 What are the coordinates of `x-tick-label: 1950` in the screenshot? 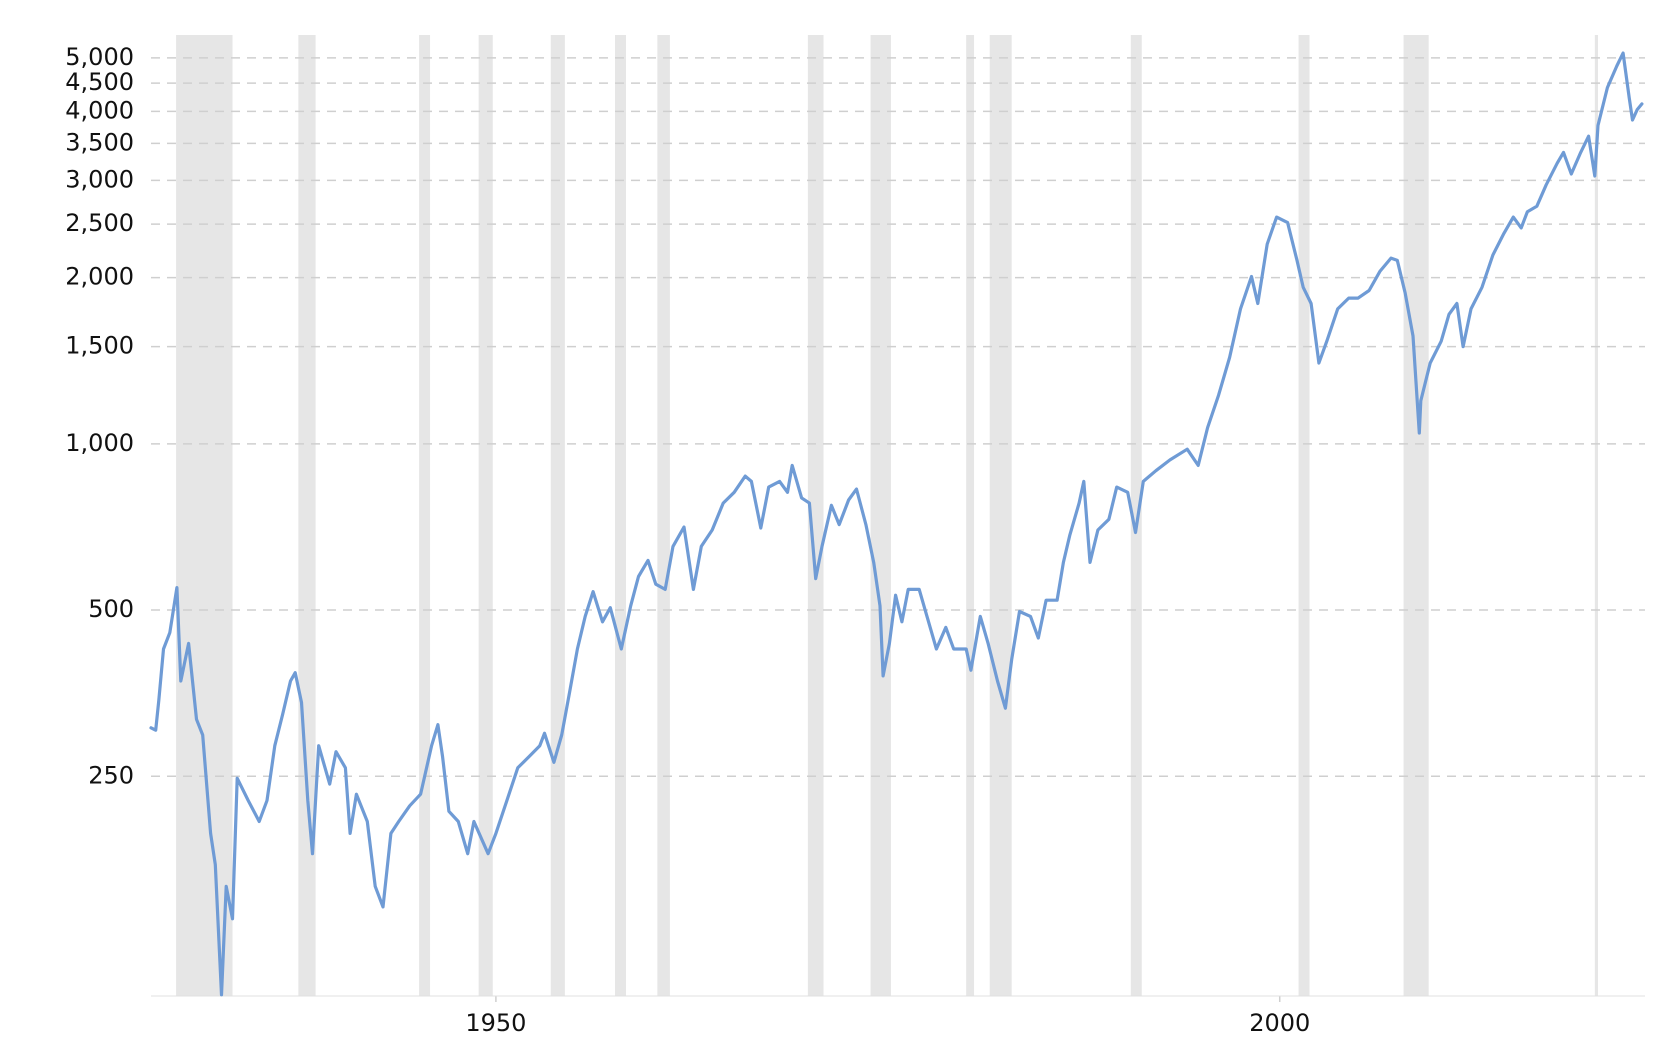 It's located at (495, 1023).